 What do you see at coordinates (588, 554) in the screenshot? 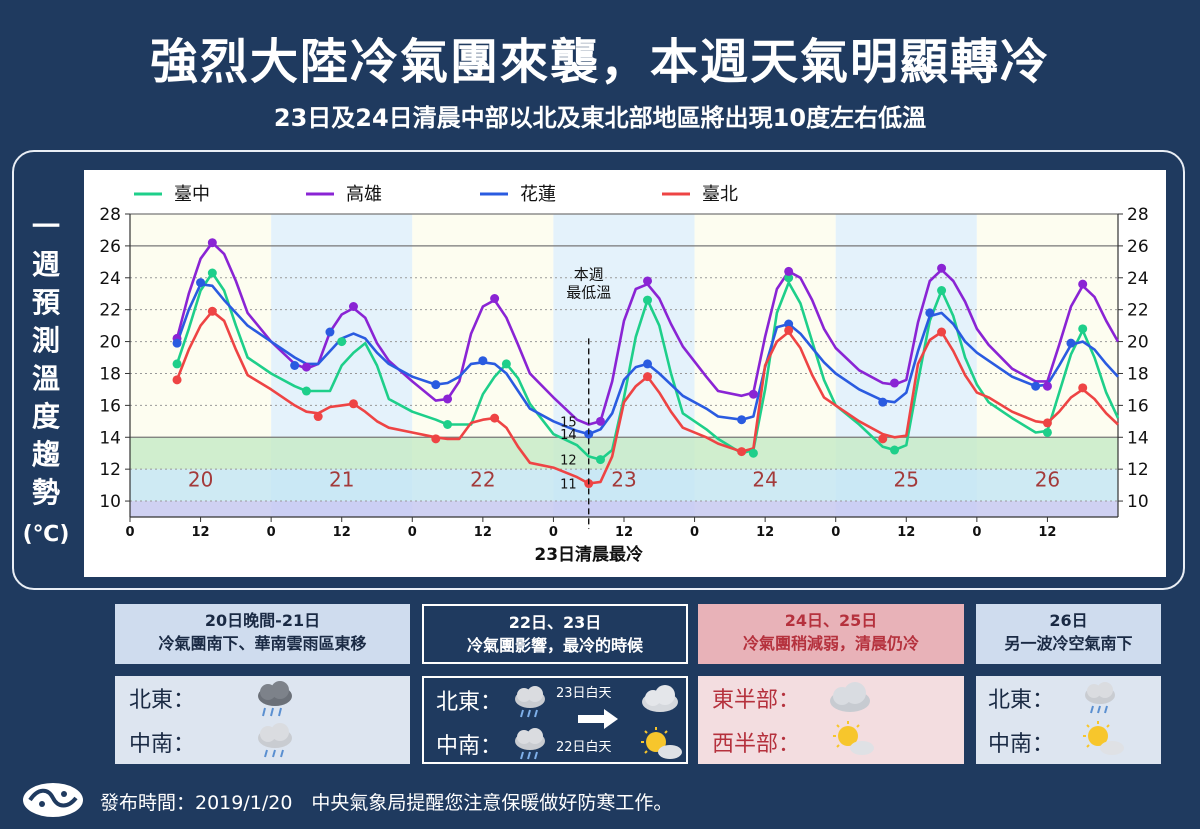
I see `coldest-note: 23日清晨最冷` at bounding box center [588, 554].